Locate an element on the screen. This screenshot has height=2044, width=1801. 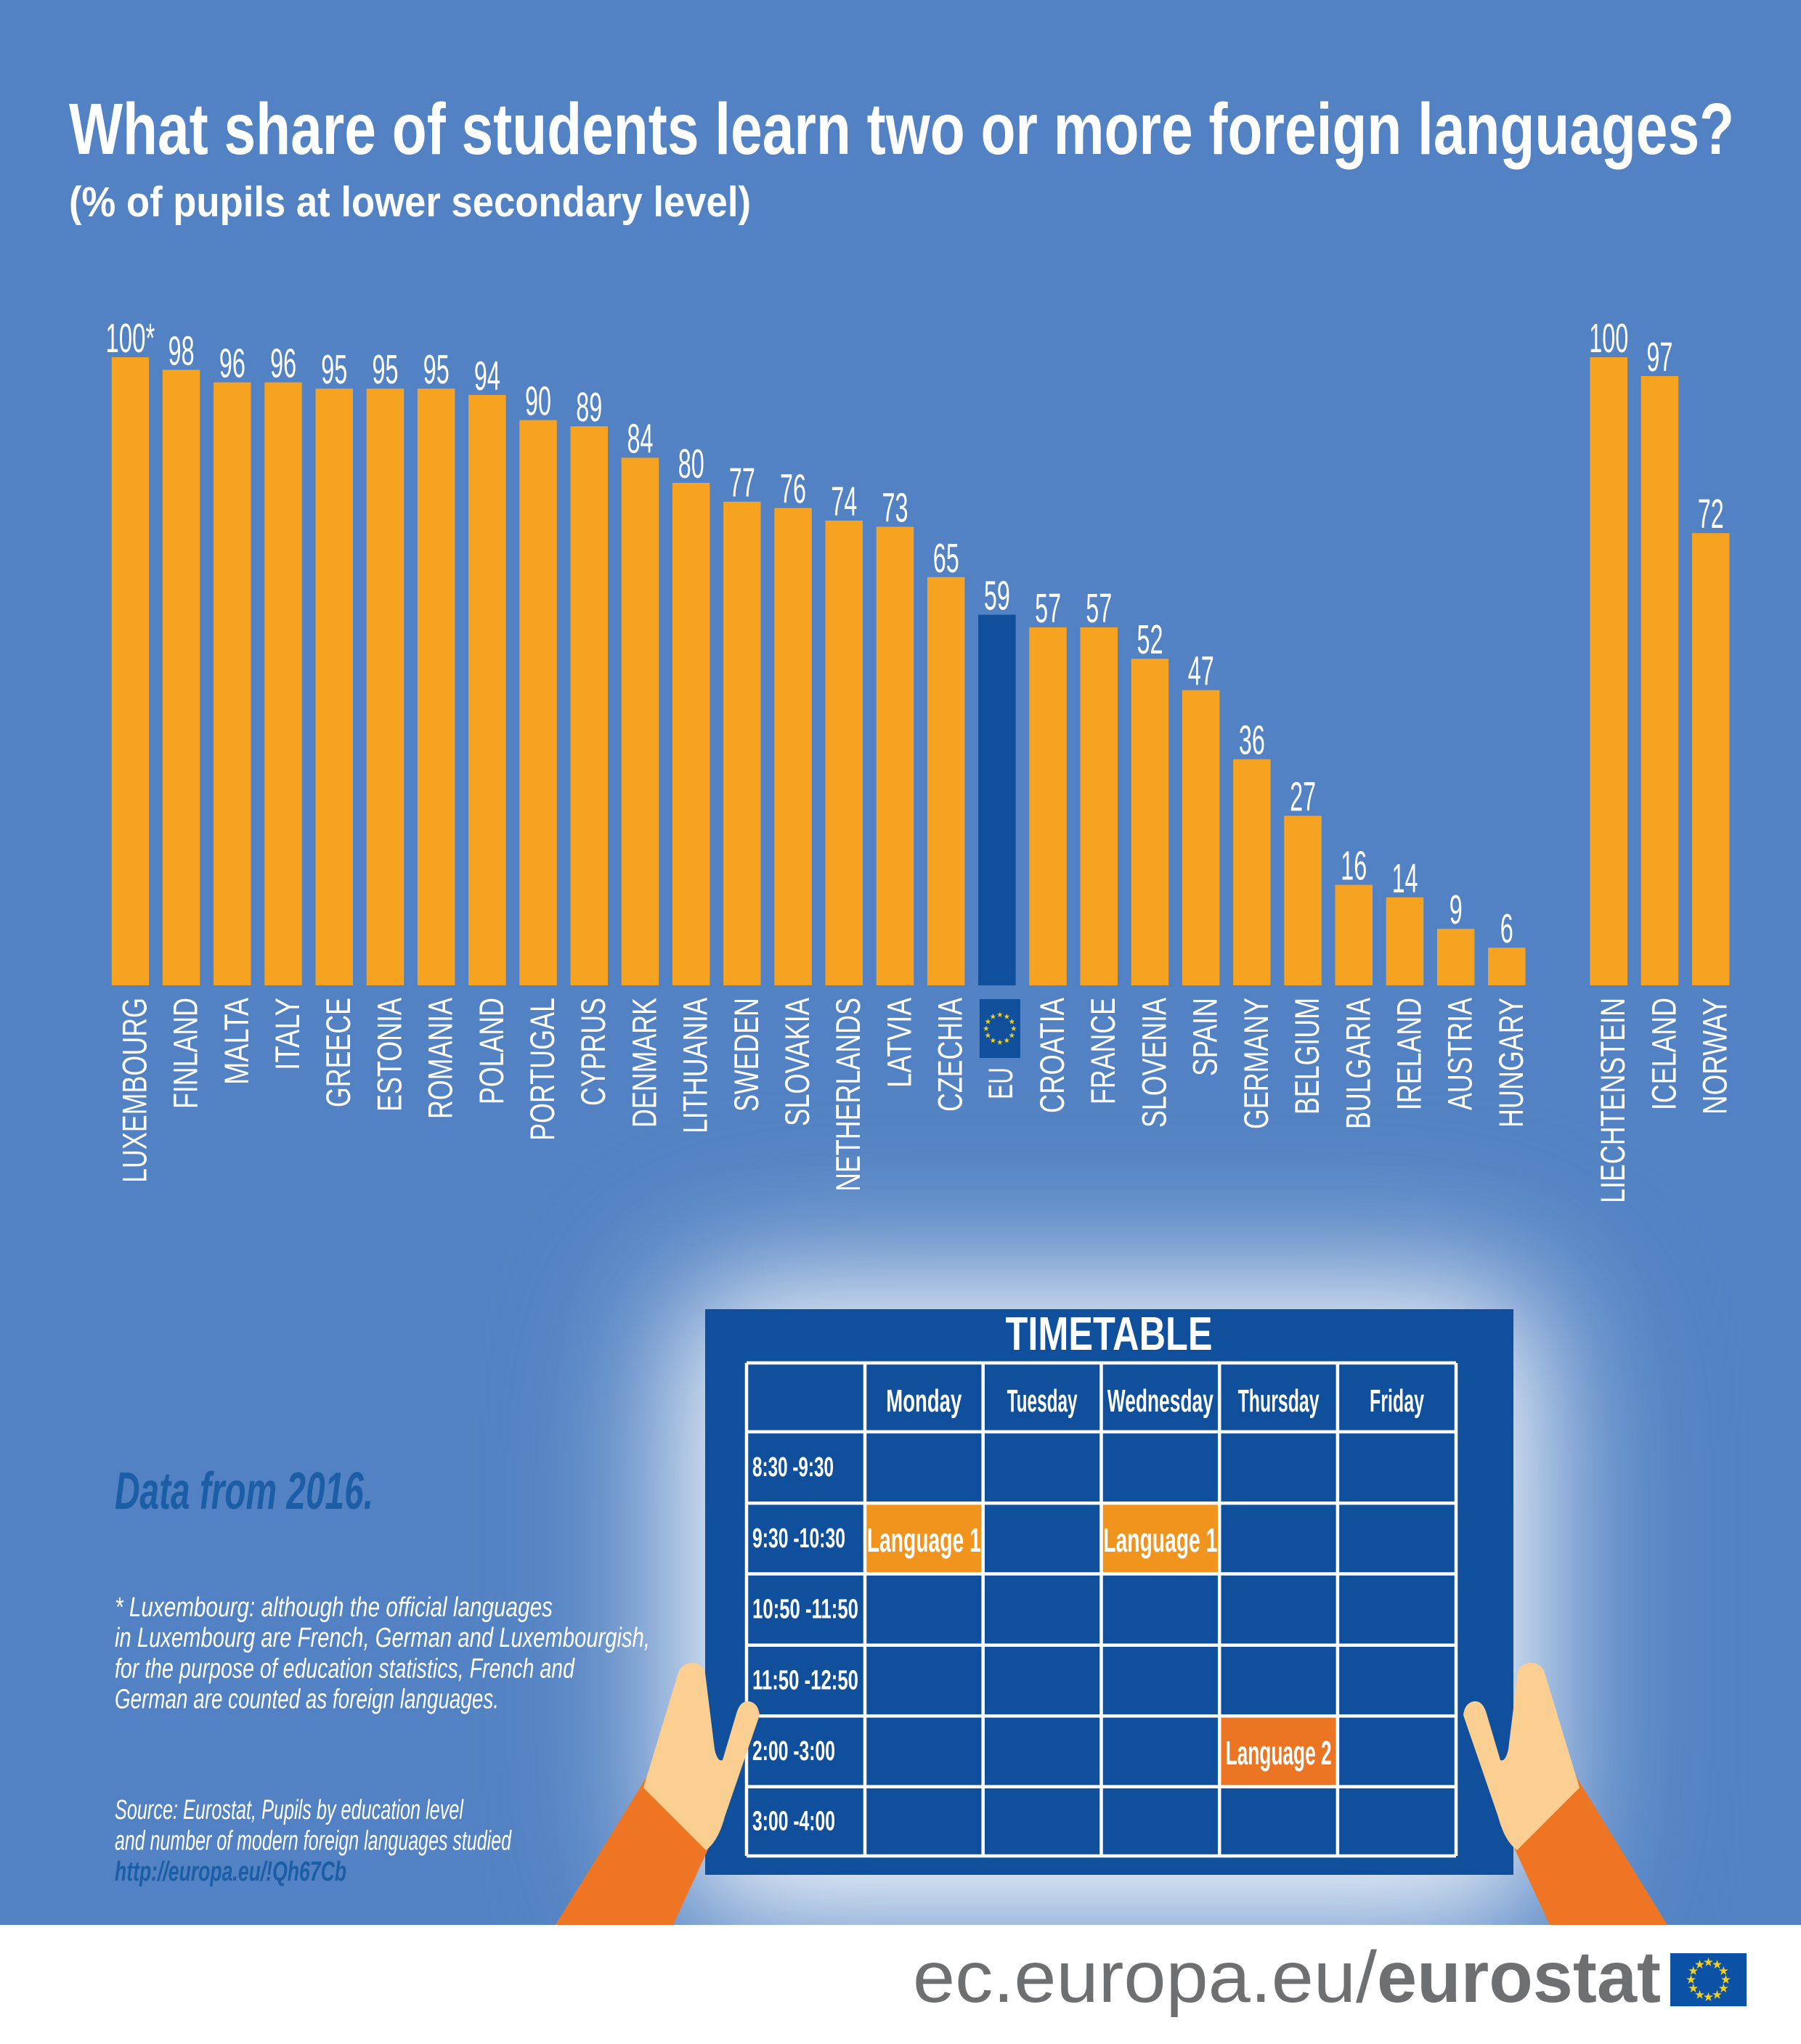
svg-text: 59 is located at coordinates (997, 596).